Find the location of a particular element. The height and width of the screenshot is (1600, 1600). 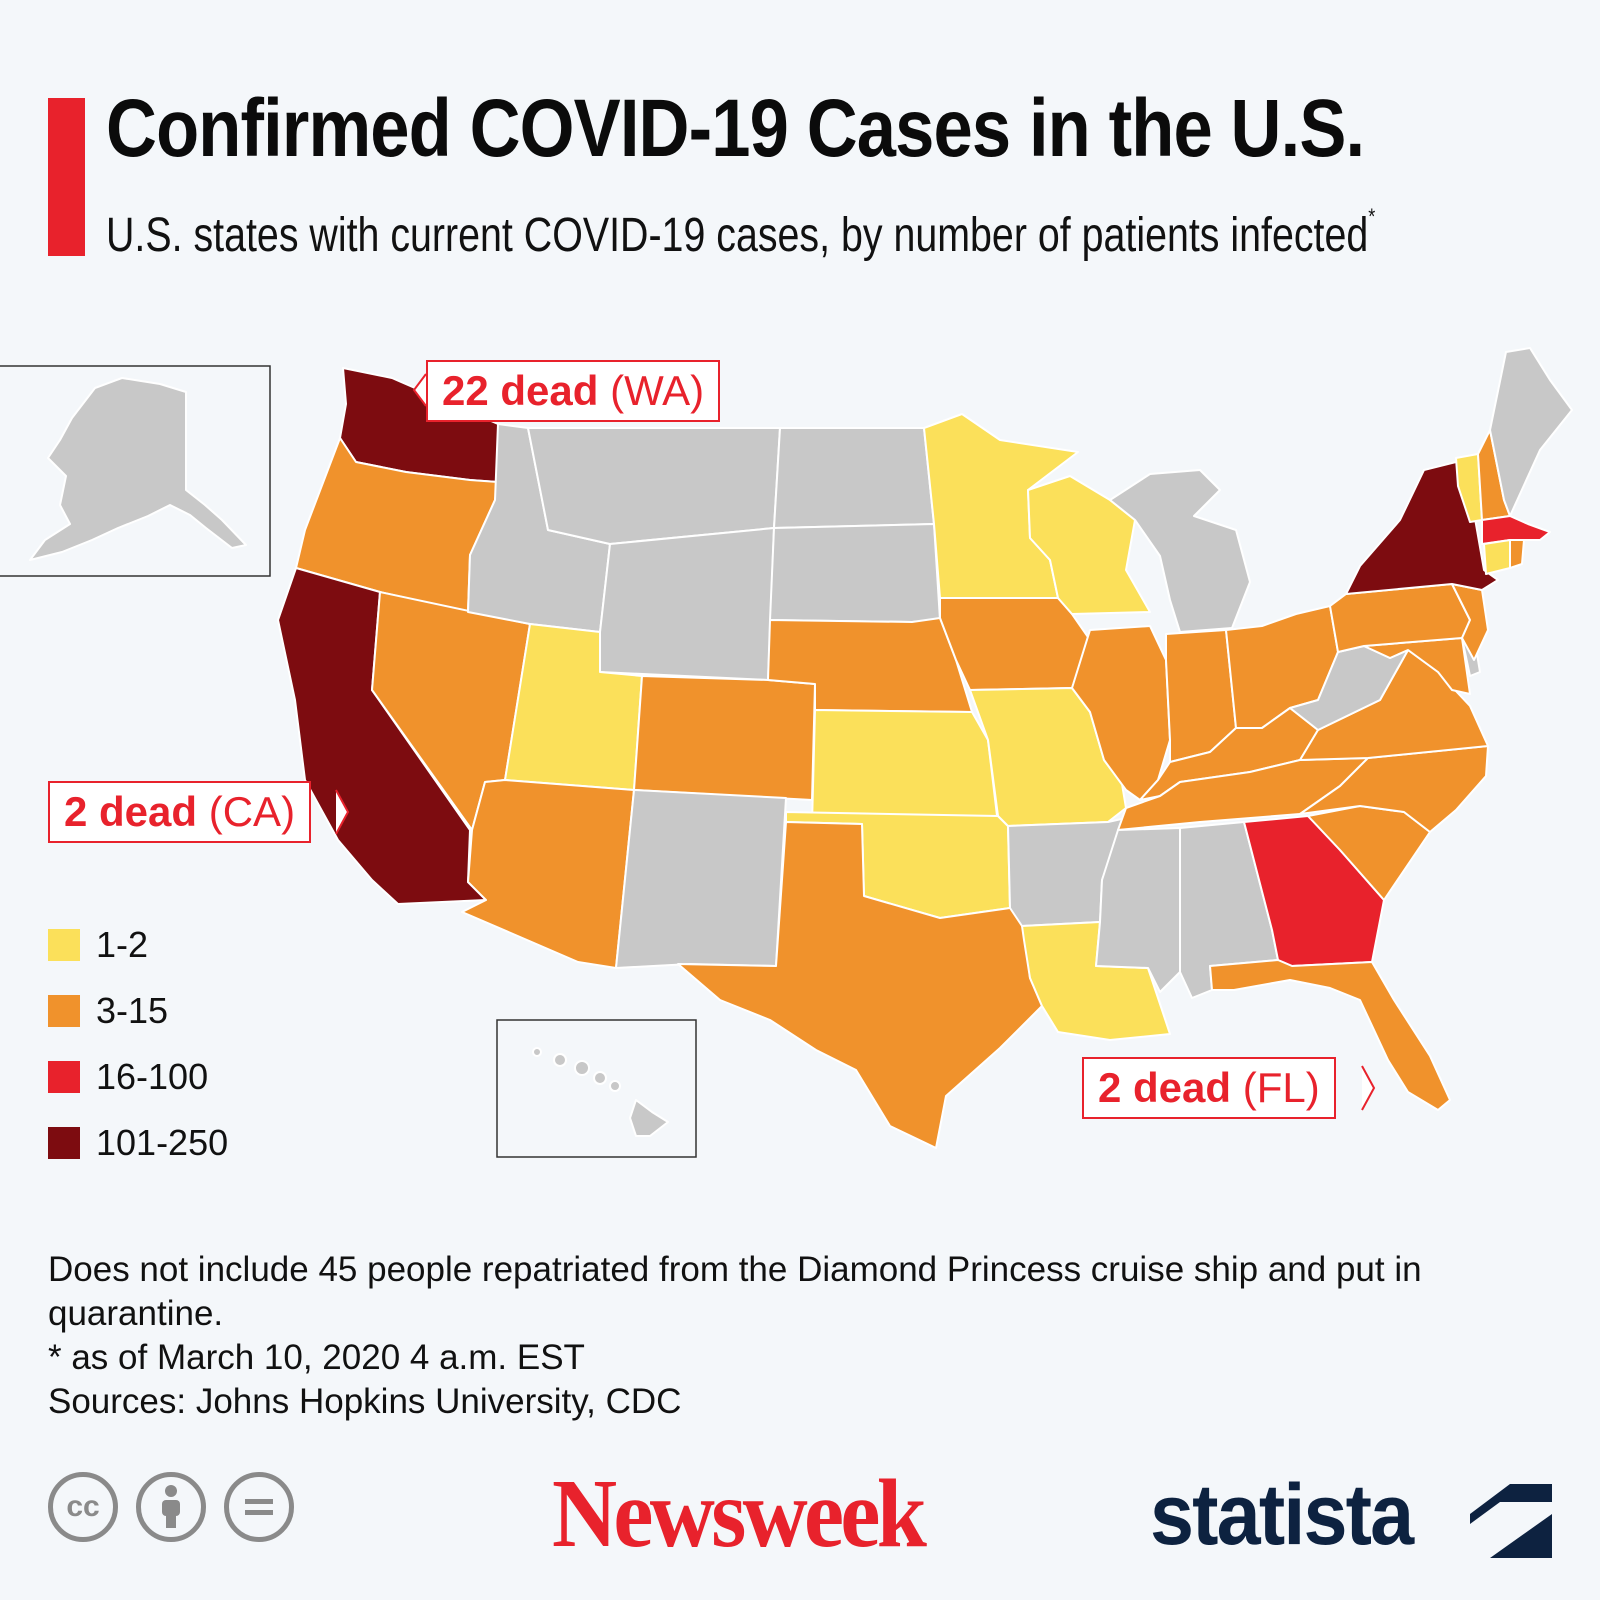

callout-wa-deaths: 22 dead (WA) is located at coordinates (573, 391).